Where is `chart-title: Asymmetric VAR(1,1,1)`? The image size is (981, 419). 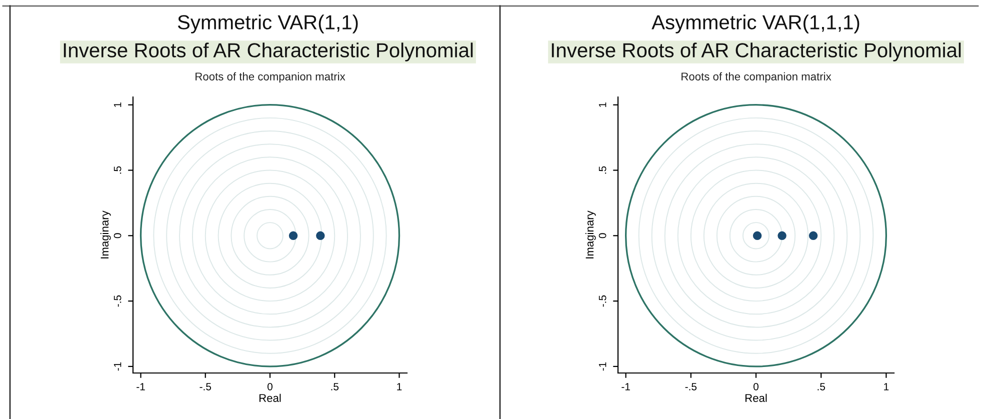
chart-title: Asymmetric VAR(1,1,1) is located at coordinates (756, 24).